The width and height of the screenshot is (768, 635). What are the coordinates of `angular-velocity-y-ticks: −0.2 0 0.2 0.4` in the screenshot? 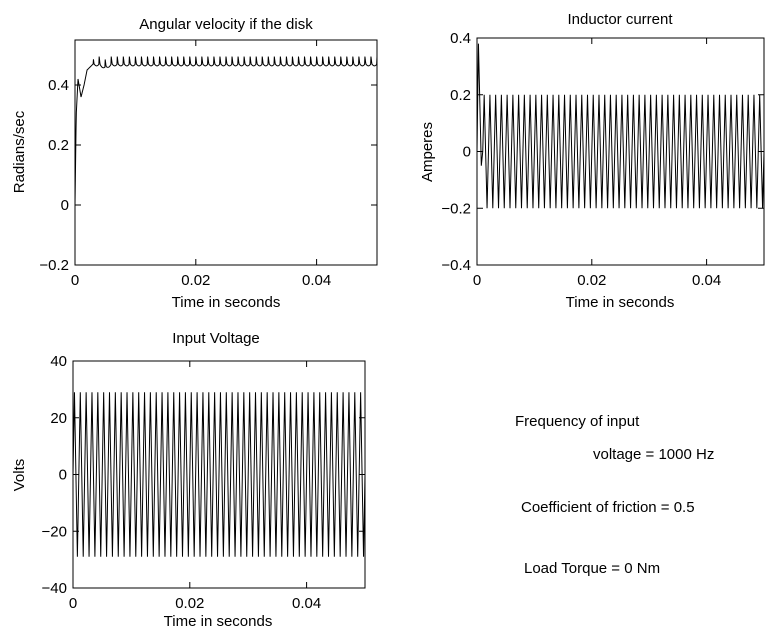 It's located at (208, 175).